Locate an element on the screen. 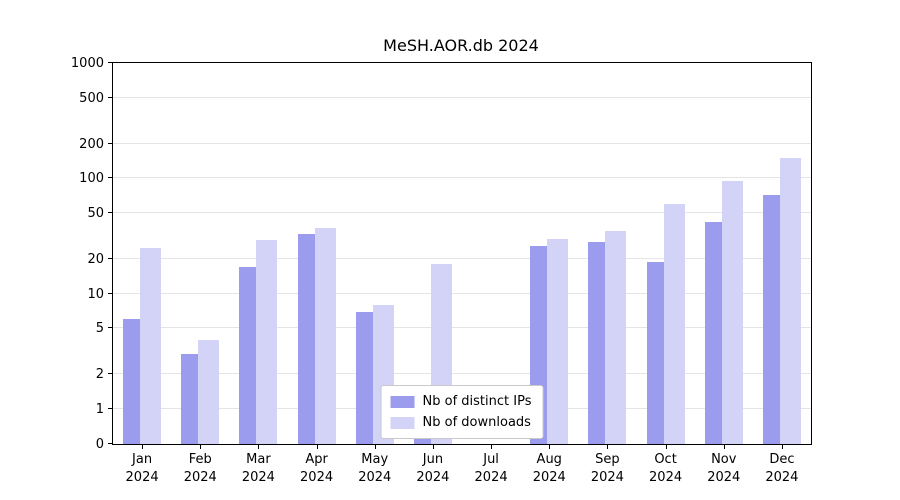  legend-entry-downloads: Nb of downloads is located at coordinates (461, 422).